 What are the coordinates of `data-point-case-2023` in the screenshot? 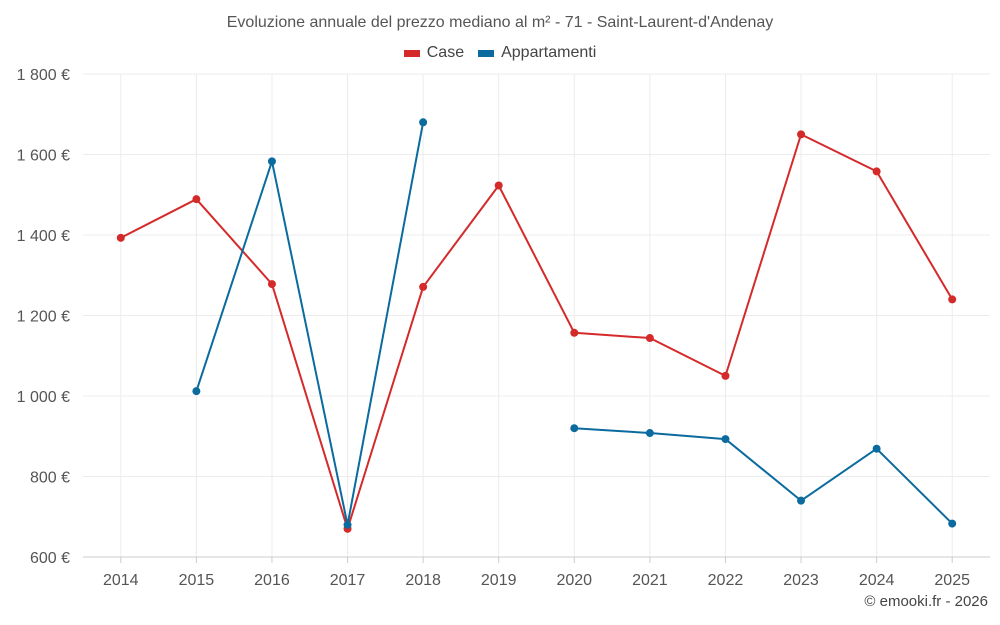 It's located at (801, 134).